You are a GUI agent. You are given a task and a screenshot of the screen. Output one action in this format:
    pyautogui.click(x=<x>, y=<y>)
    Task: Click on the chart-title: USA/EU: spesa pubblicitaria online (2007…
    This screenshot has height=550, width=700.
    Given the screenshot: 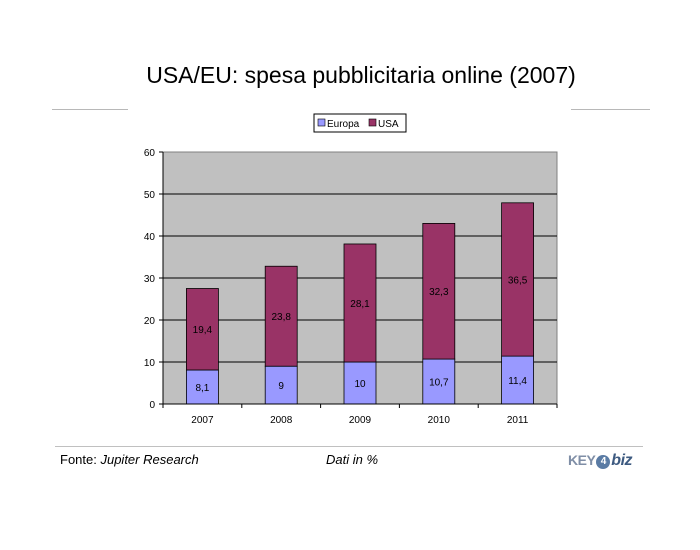 What is the action you would take?
    pyautogui.click(x=361, y=75)
    